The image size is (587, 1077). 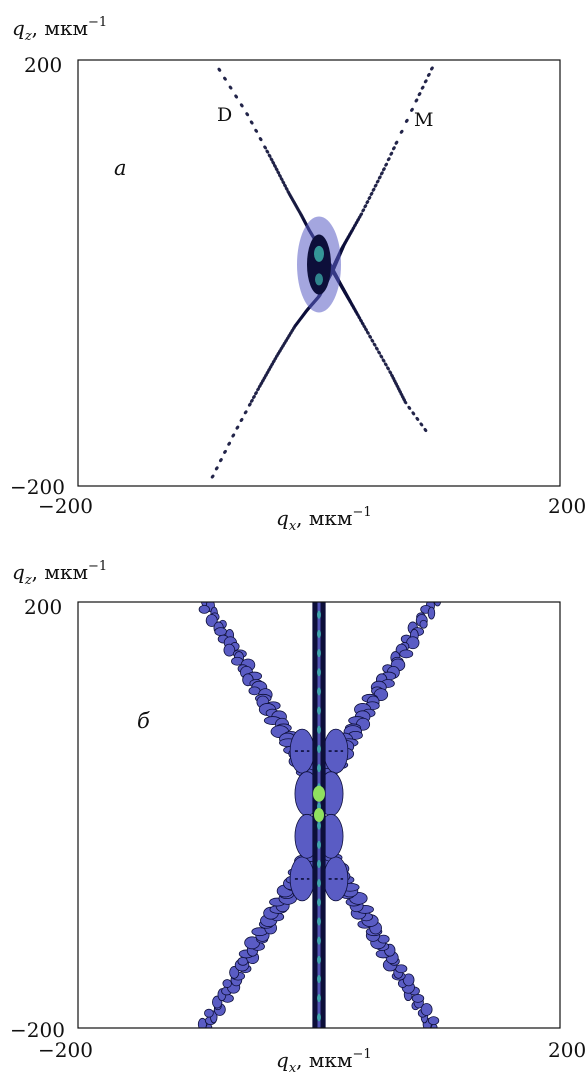 What do you see at coordinates (319, 264) in the screenshot?
I see `panel-a-center-core` at bounding box center [319, 264].